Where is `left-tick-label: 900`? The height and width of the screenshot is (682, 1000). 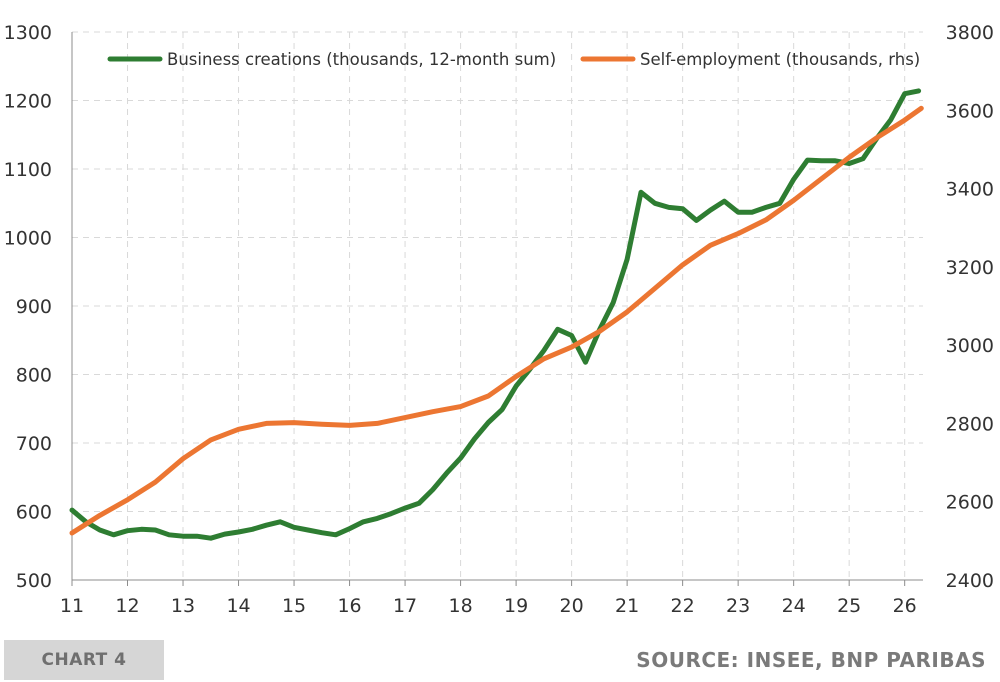
left-tick-label: 900 is located at coordinates (34, 307).